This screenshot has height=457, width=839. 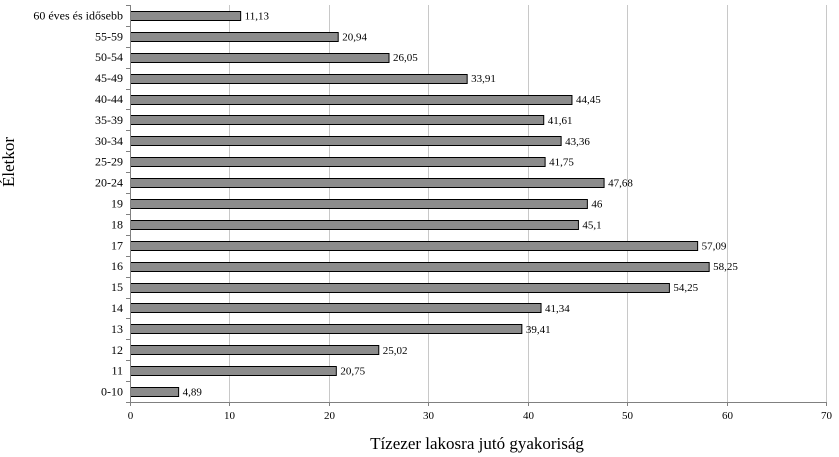 What do you see at coordinates (117, 308) in the screenshot?
I see `y-category-label: 14` at bounding box center [117, 308].